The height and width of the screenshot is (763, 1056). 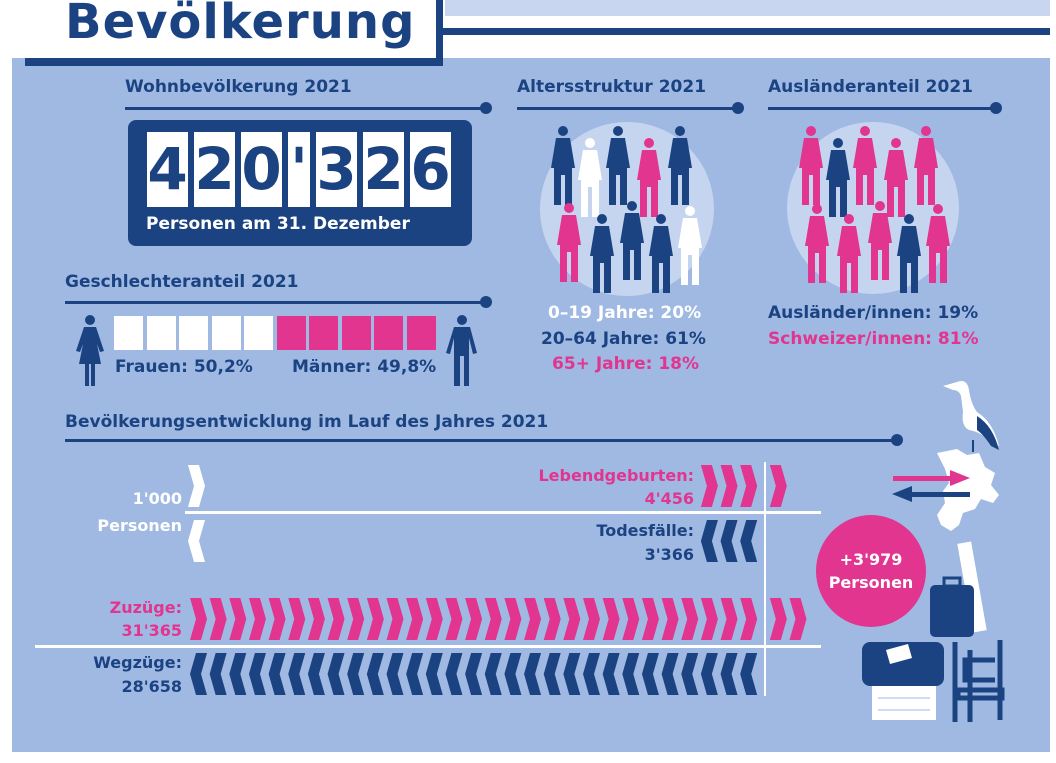 I want to click on net-change-value: +3'979, so click(x=871, y=559).